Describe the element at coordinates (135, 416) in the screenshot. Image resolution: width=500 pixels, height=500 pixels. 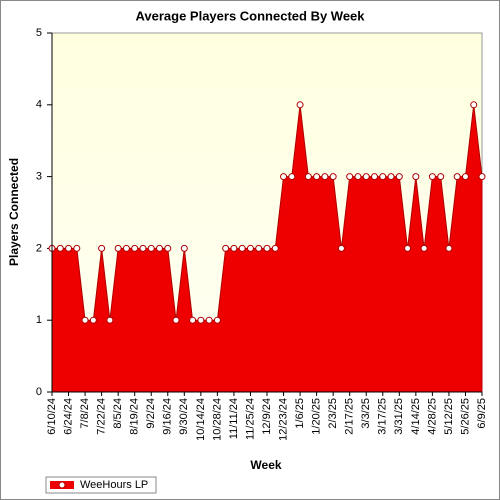
I see `x-tick-label: 8/19/24` at that location.